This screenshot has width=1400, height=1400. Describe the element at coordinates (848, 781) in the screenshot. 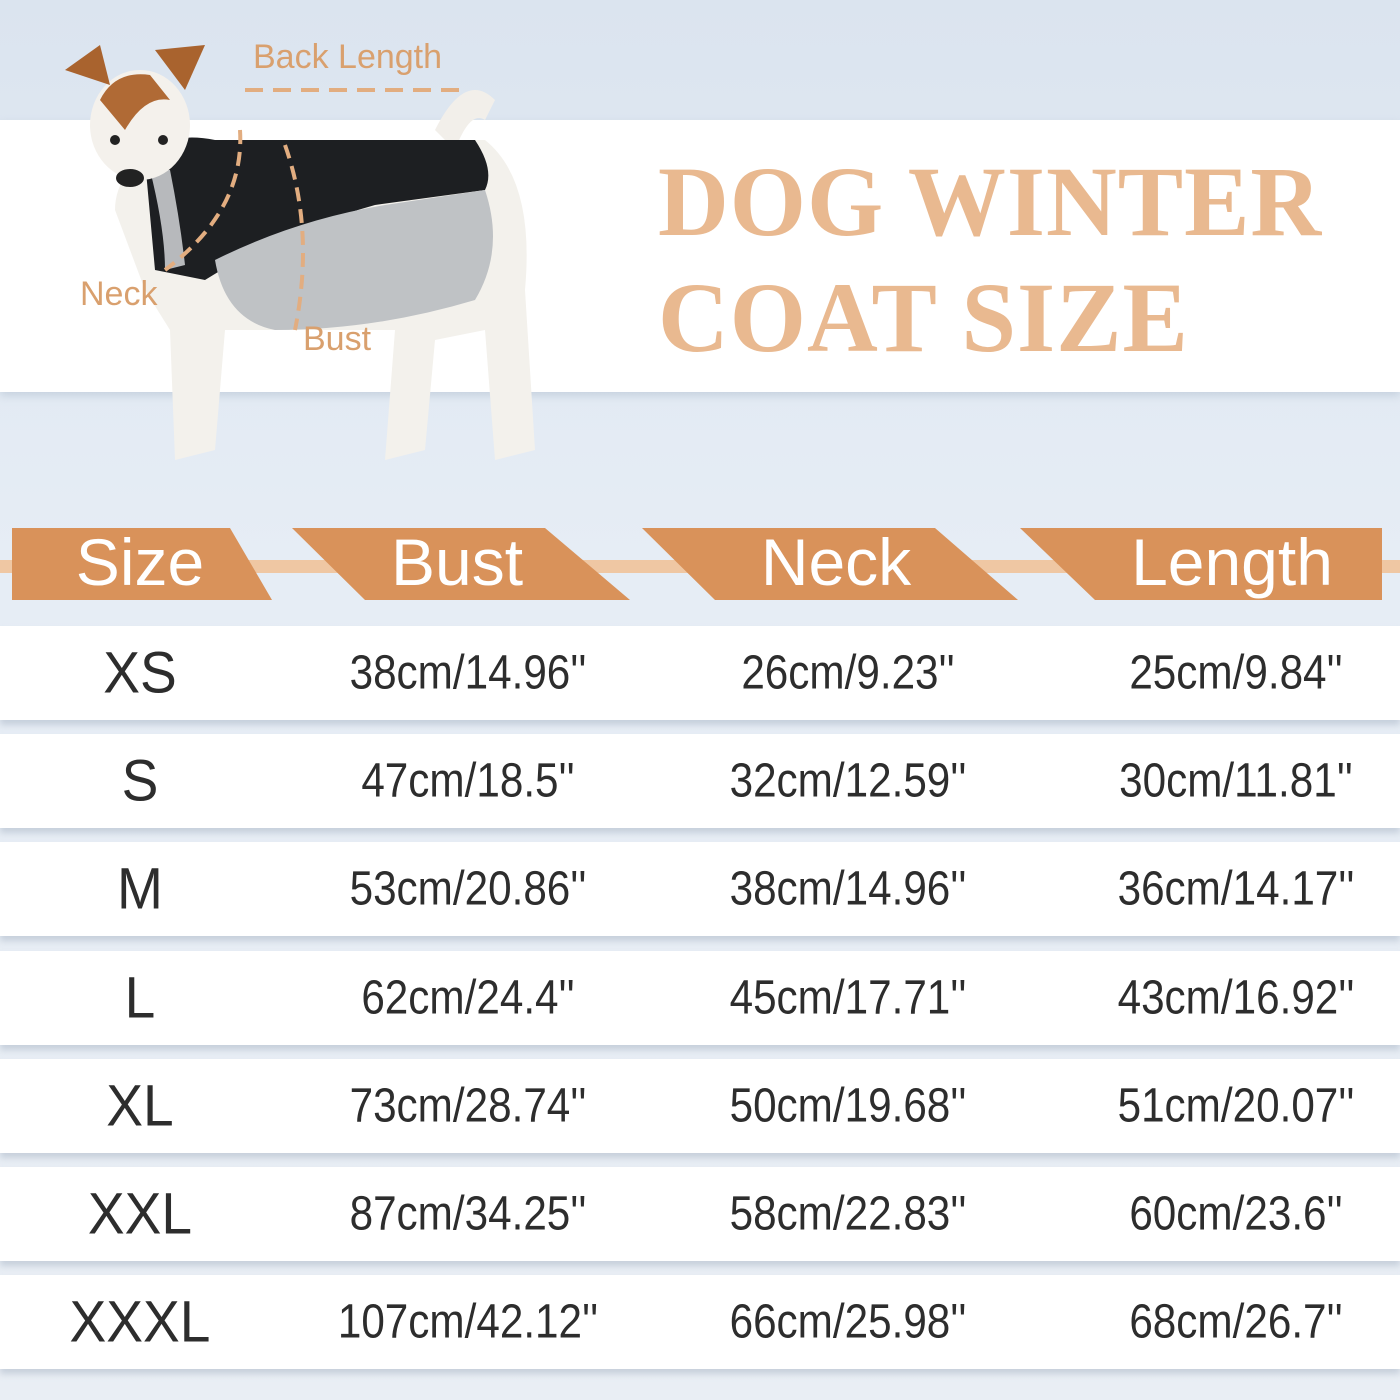

I see `neck-cell: 32cm/12.59''` at that location.